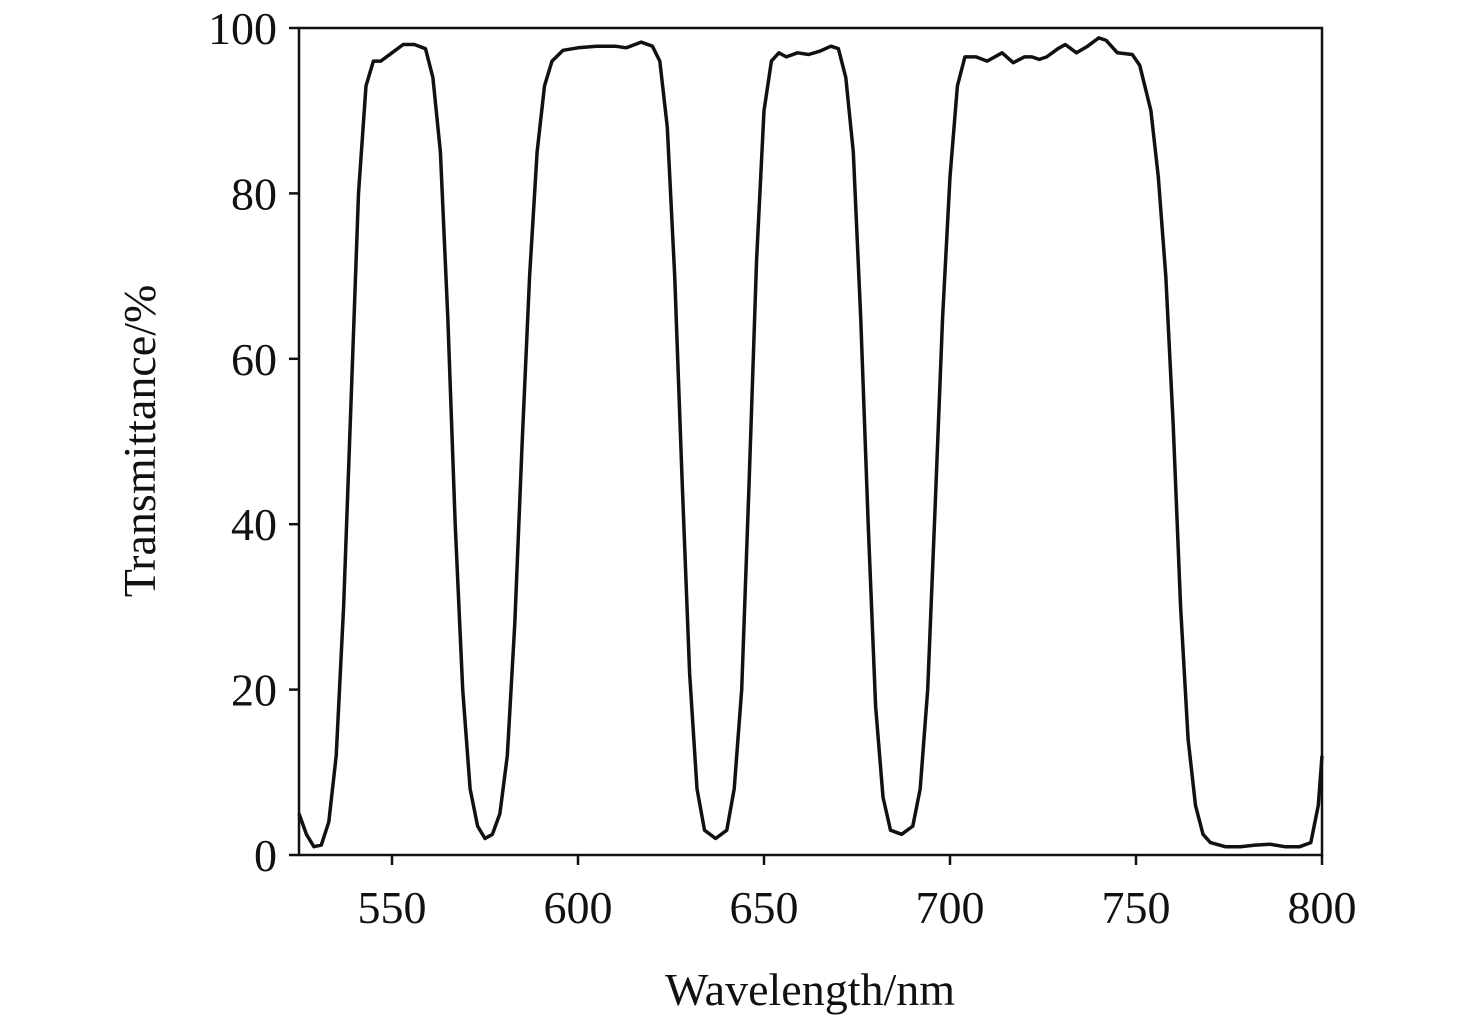 The height and width of the screenshot is (1028, 1476). Describe the element at coordinates (392, 907) in the screenshot. I see `x-tick-label: 550` at that location.